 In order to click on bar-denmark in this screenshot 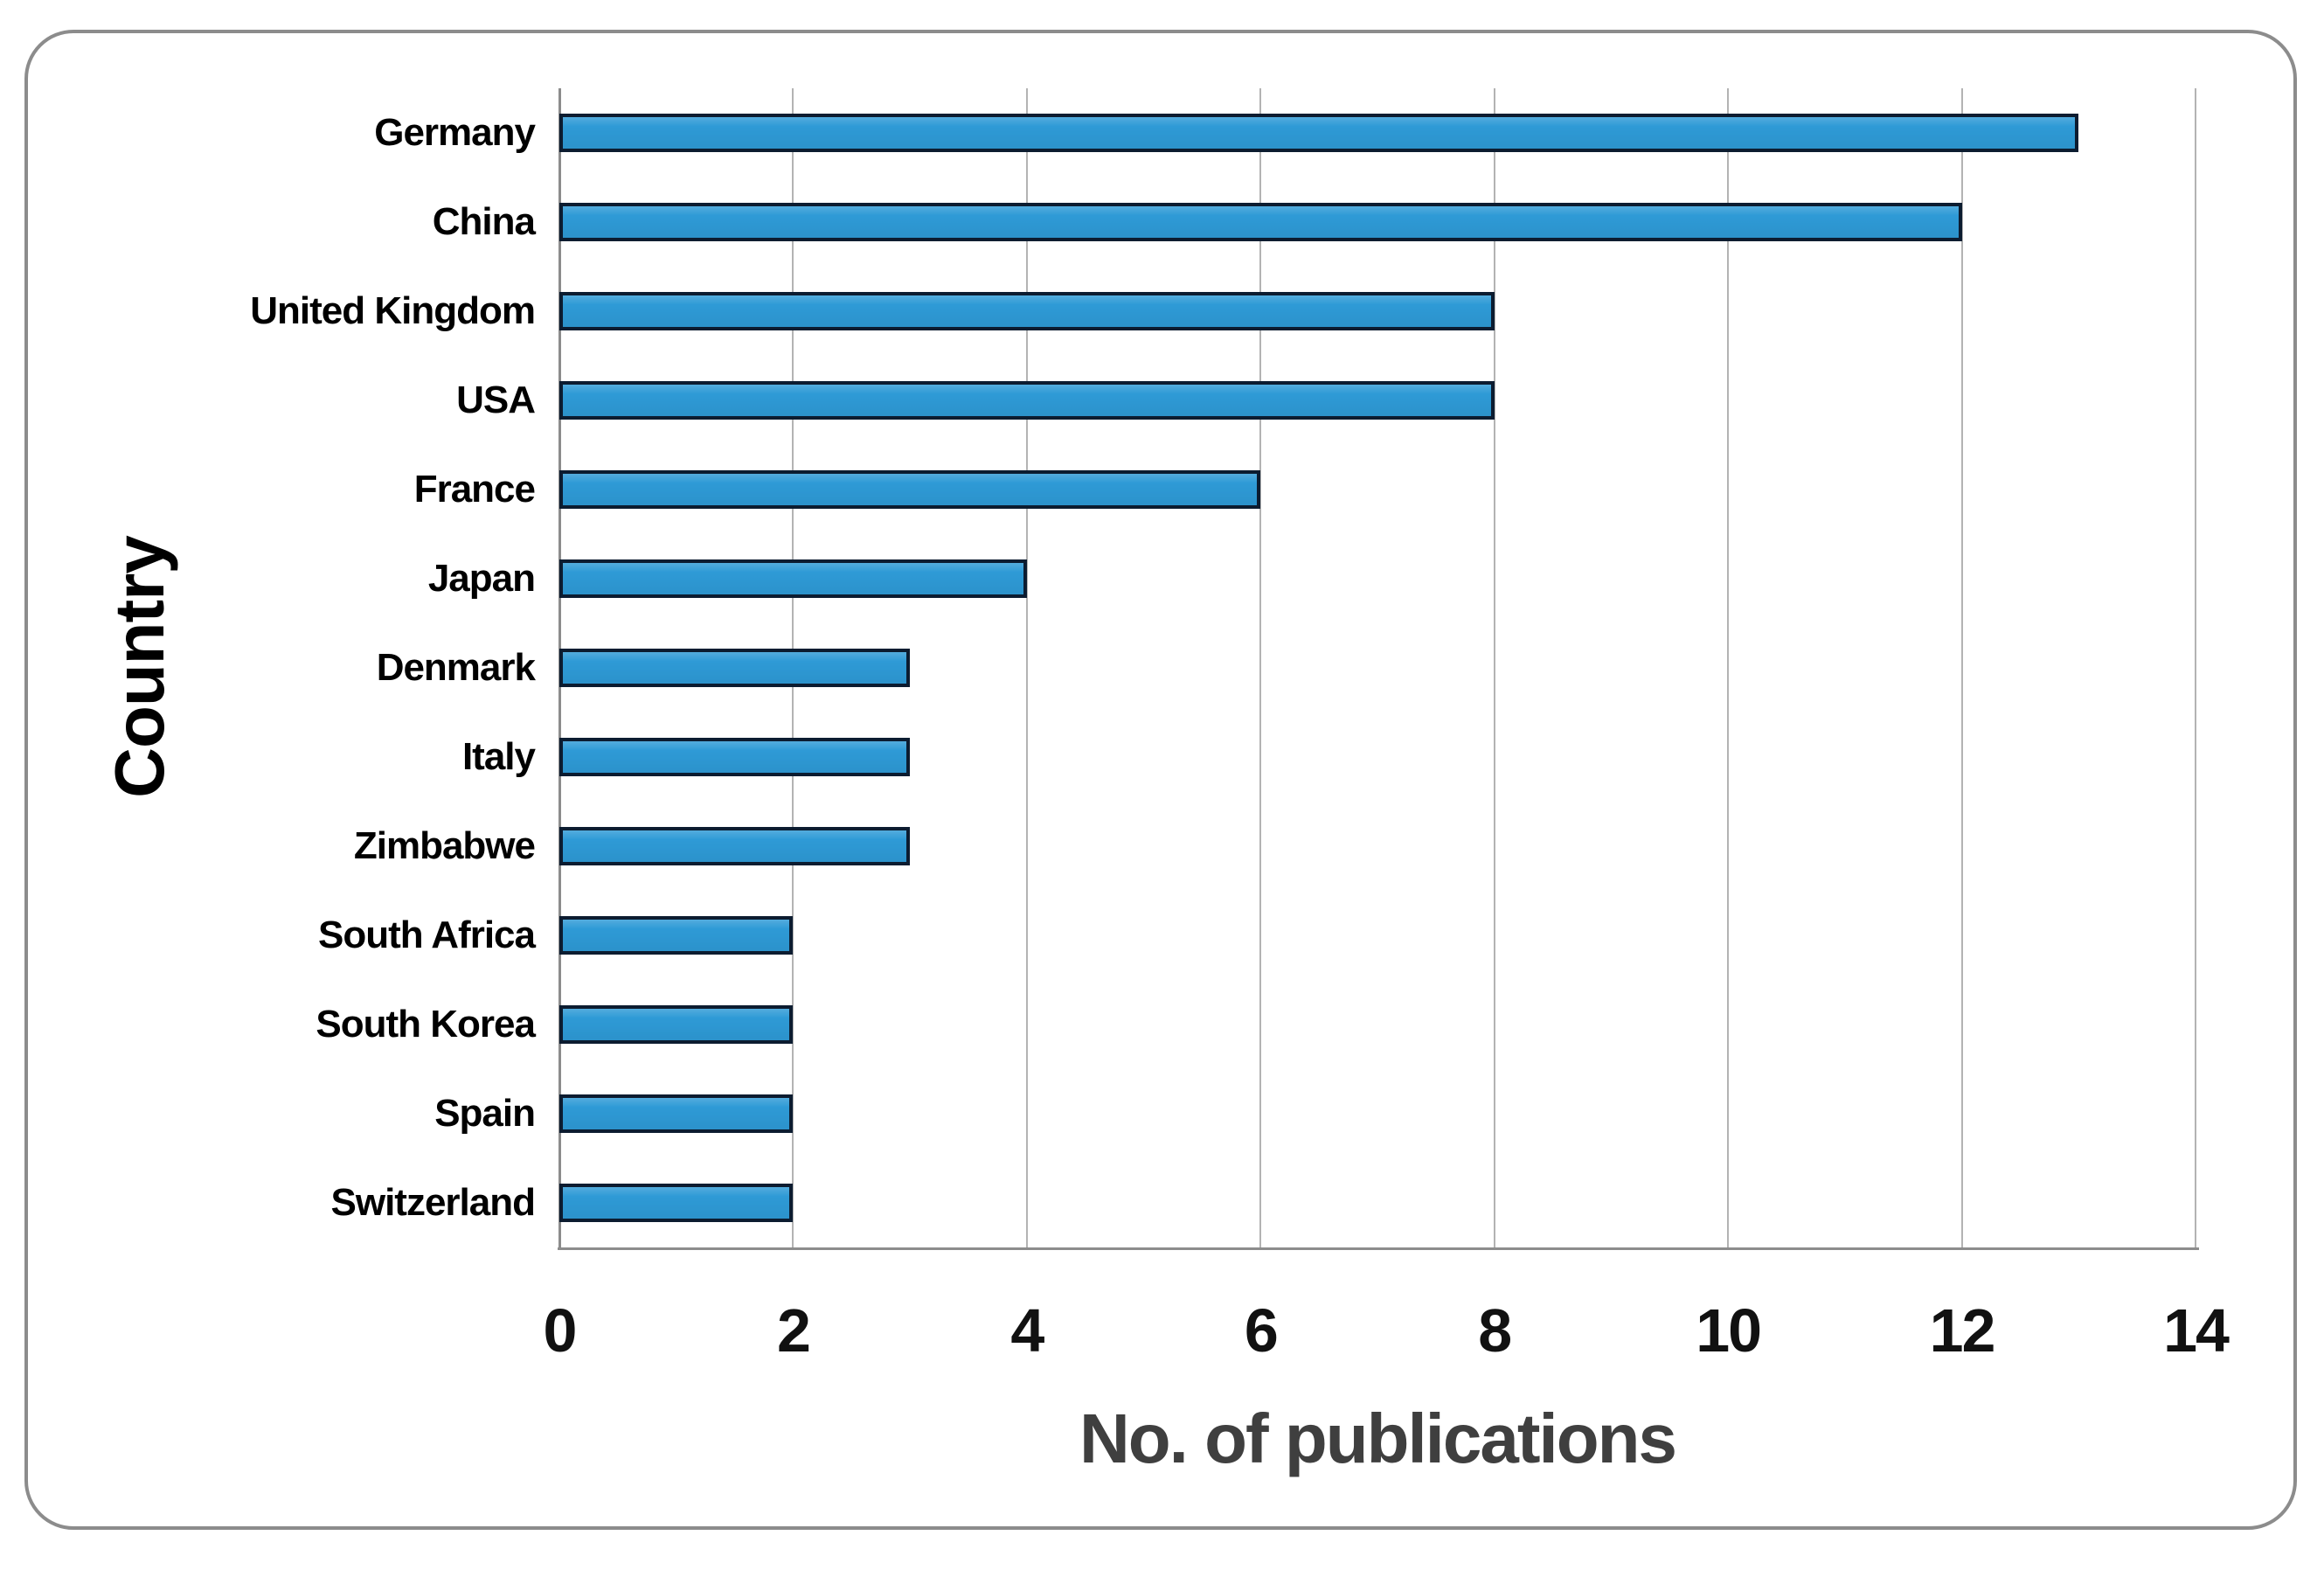, I will do `click(735, 668)`.